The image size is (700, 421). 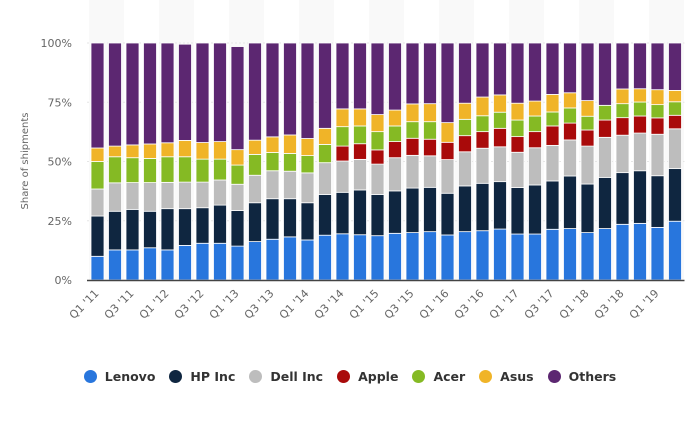 I want to click on legend-item-others: Others, so click(x=581, y=376).